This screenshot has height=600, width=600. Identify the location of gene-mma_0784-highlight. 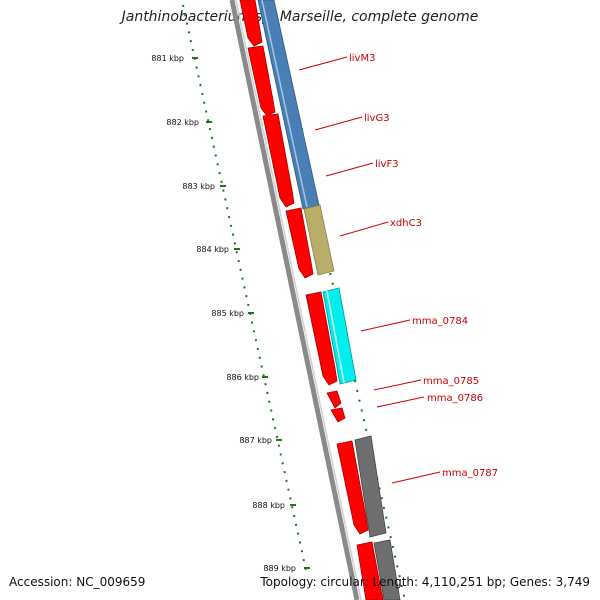
(335, 337).